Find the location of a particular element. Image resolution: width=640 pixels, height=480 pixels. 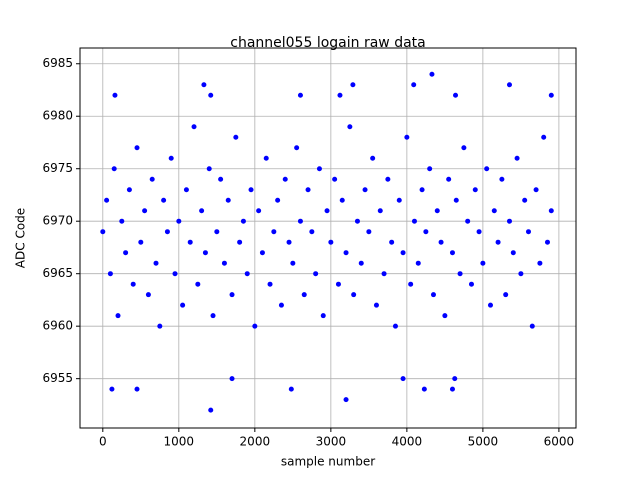

x-tick-label: 2000 is located at coordinates (255, 442).